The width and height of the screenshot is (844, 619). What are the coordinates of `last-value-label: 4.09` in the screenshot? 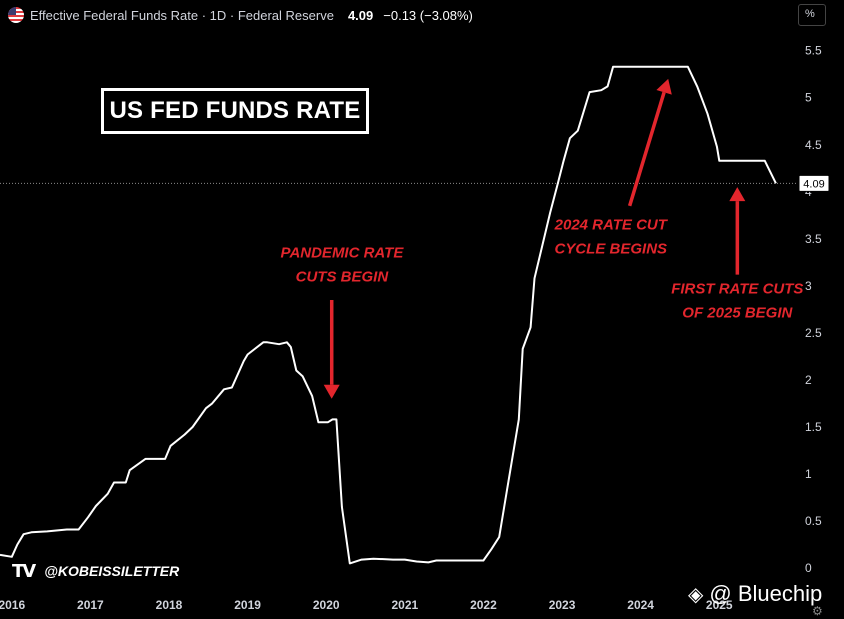 It's located at (813, 184).